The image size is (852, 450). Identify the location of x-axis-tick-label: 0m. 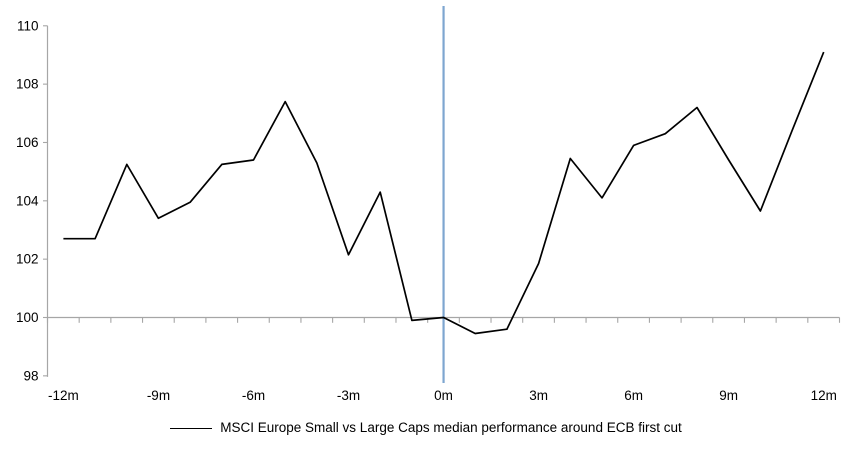
(443, 395).